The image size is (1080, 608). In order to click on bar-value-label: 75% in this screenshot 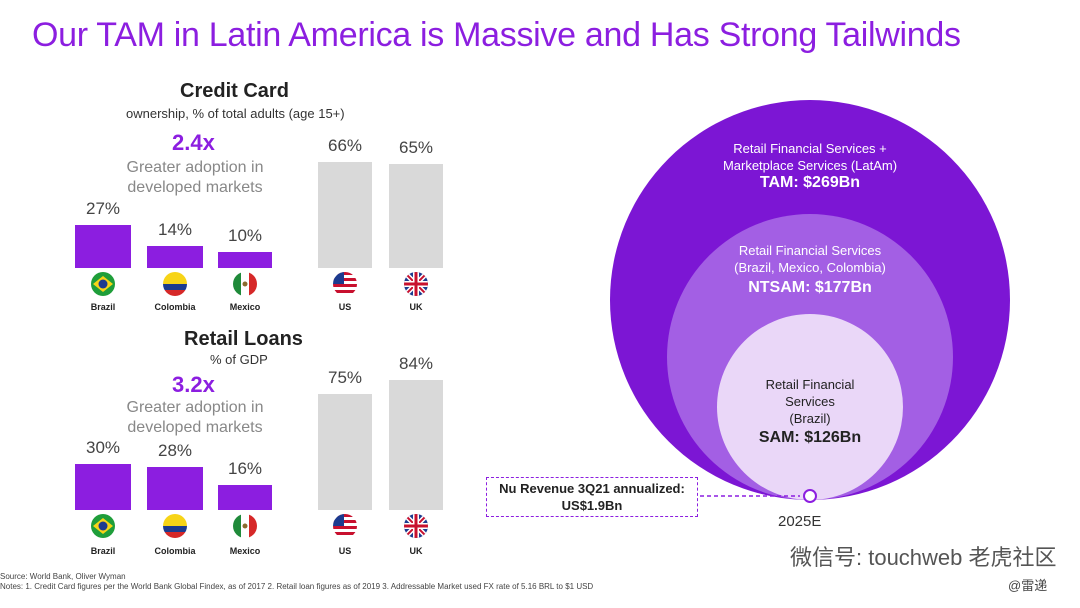, I will do `click(345, 377)`.